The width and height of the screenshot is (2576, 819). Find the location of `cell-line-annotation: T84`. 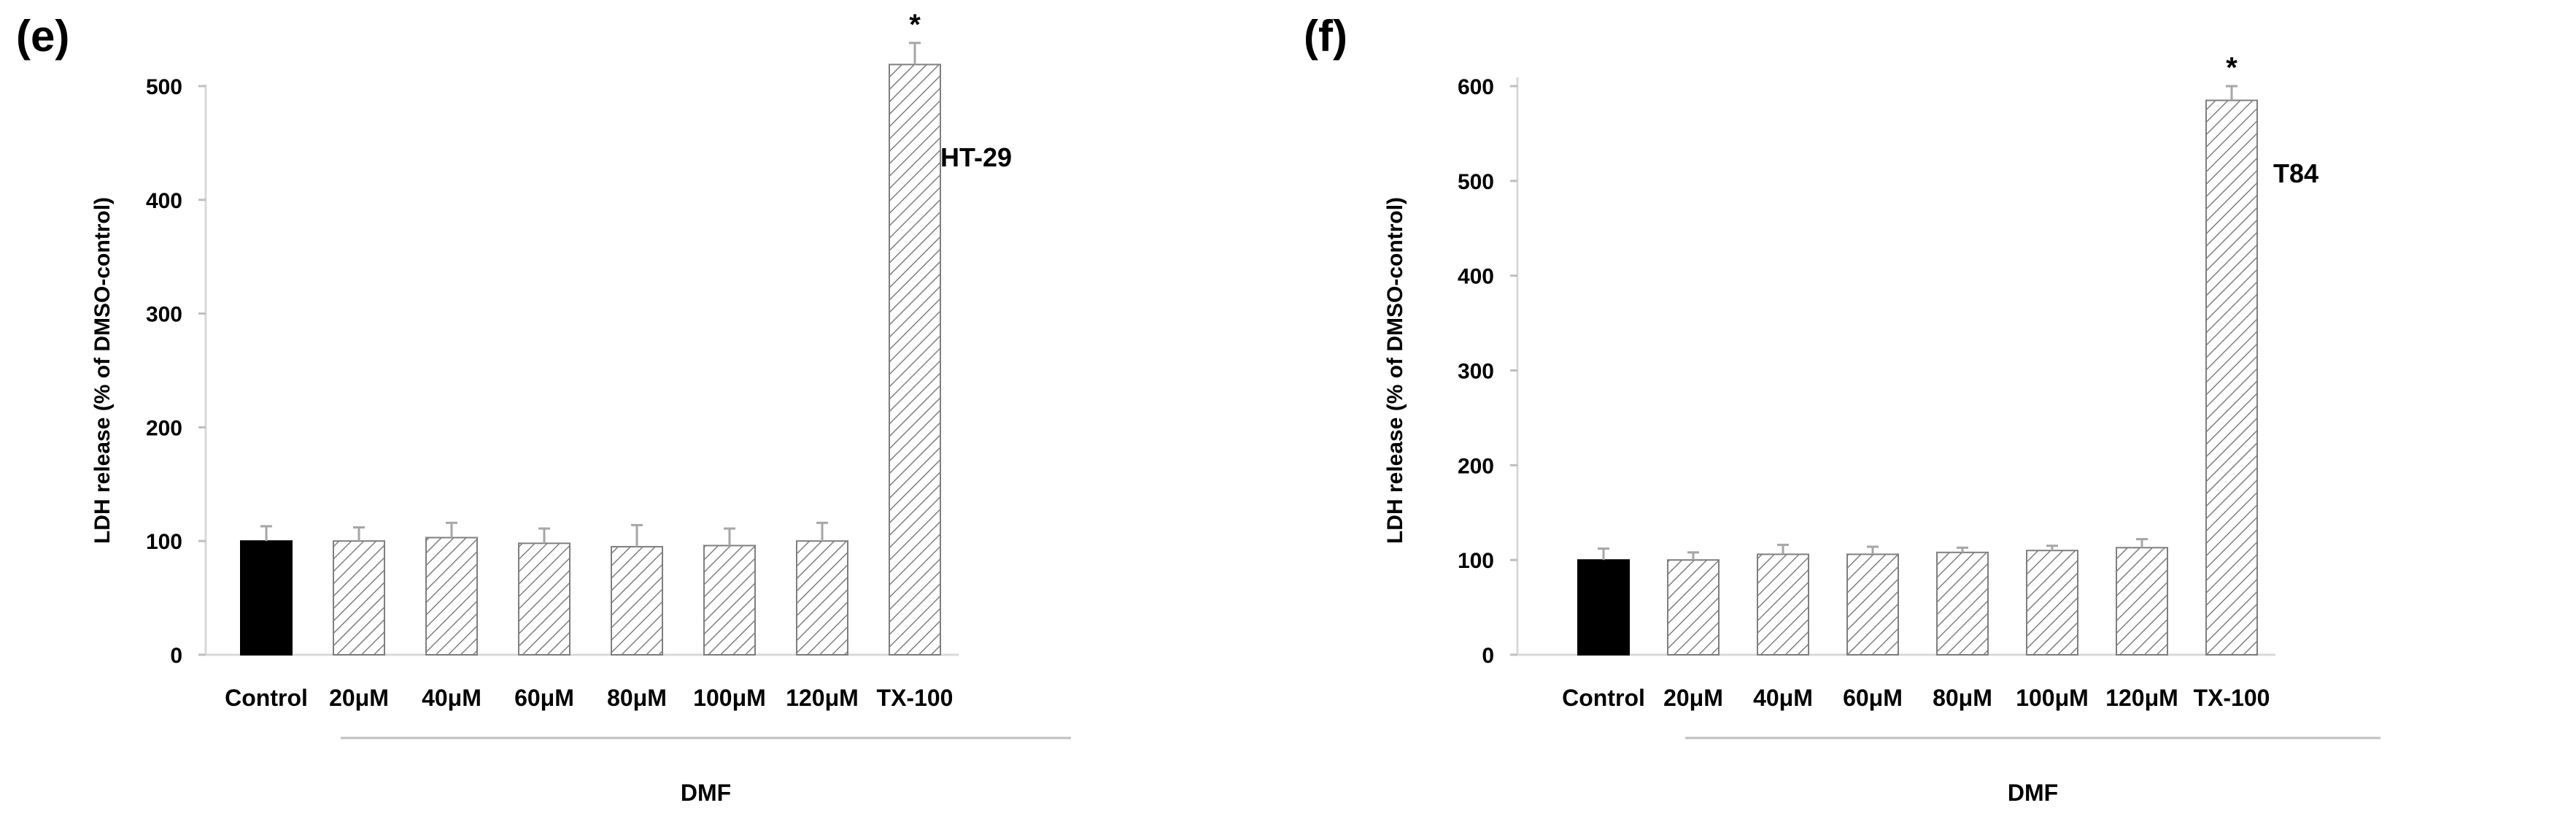

cell-line-annotation: T84 is located at coordinates (2295, 173).